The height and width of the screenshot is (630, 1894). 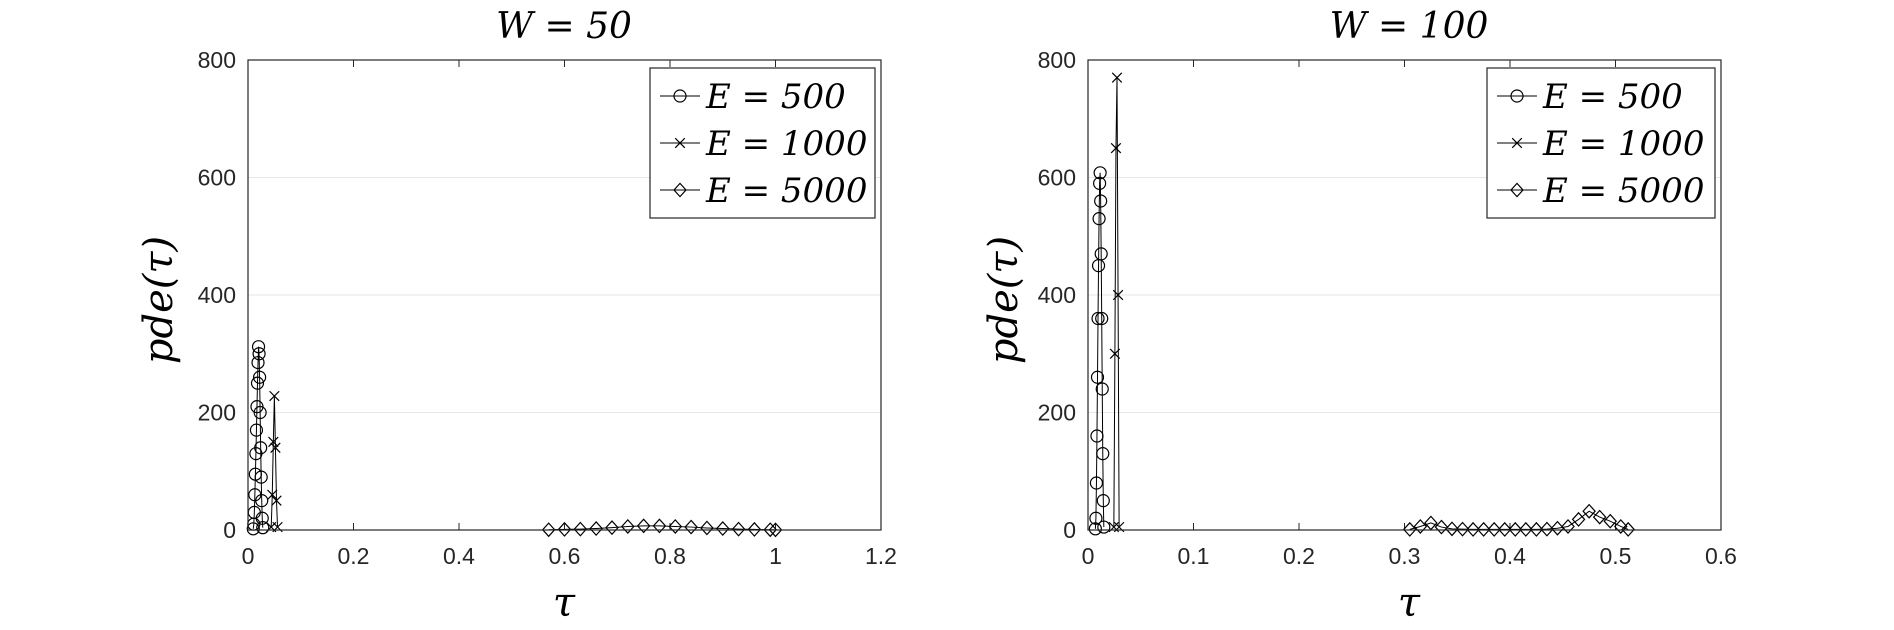 What do you see at coordinates (1612, 97) in the screenshot?
I see `legend-label: E = 500` at bounding box center [1612, 97].